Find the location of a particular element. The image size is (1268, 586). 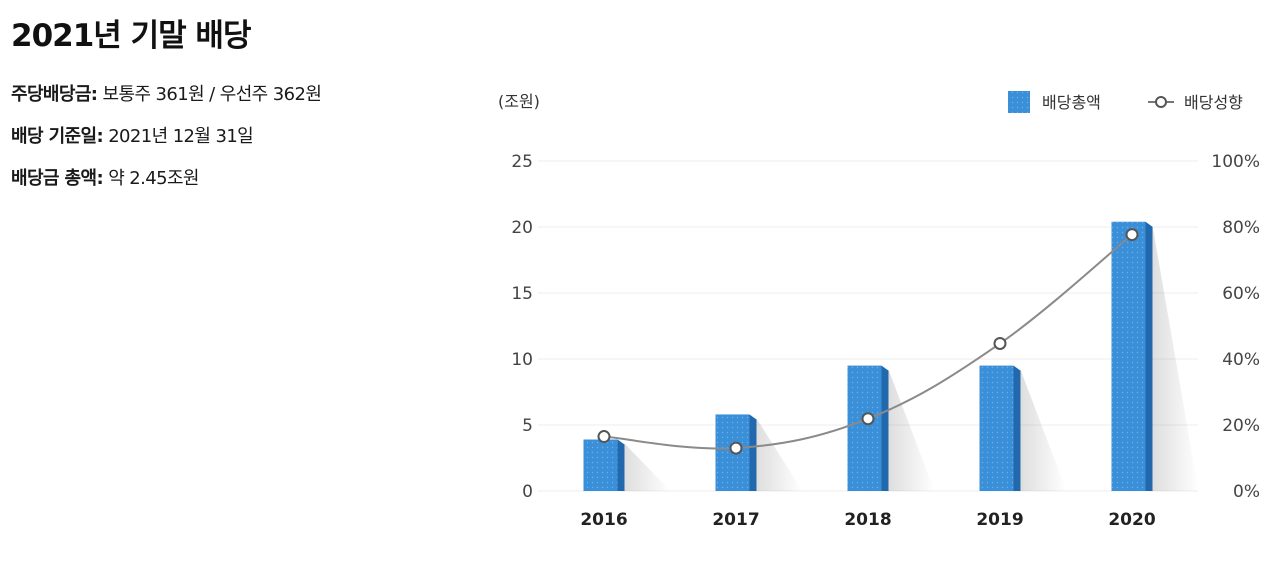

info-label: 배당 기준일: is located at coordinates (57, 136).